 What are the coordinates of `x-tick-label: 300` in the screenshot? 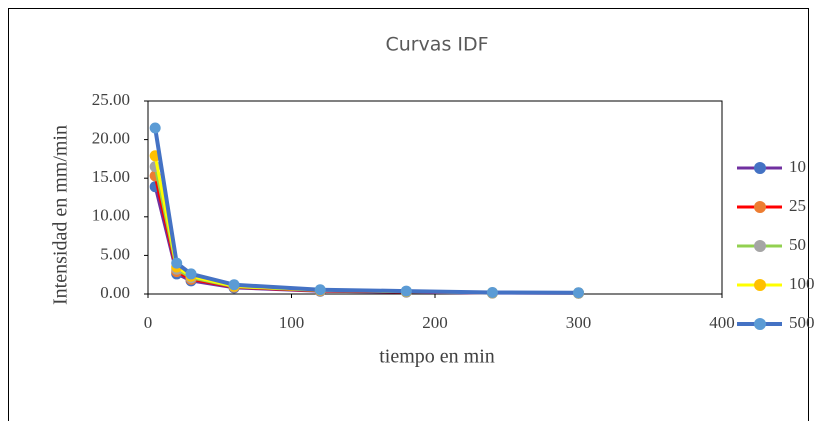 It's located at (579, 322).